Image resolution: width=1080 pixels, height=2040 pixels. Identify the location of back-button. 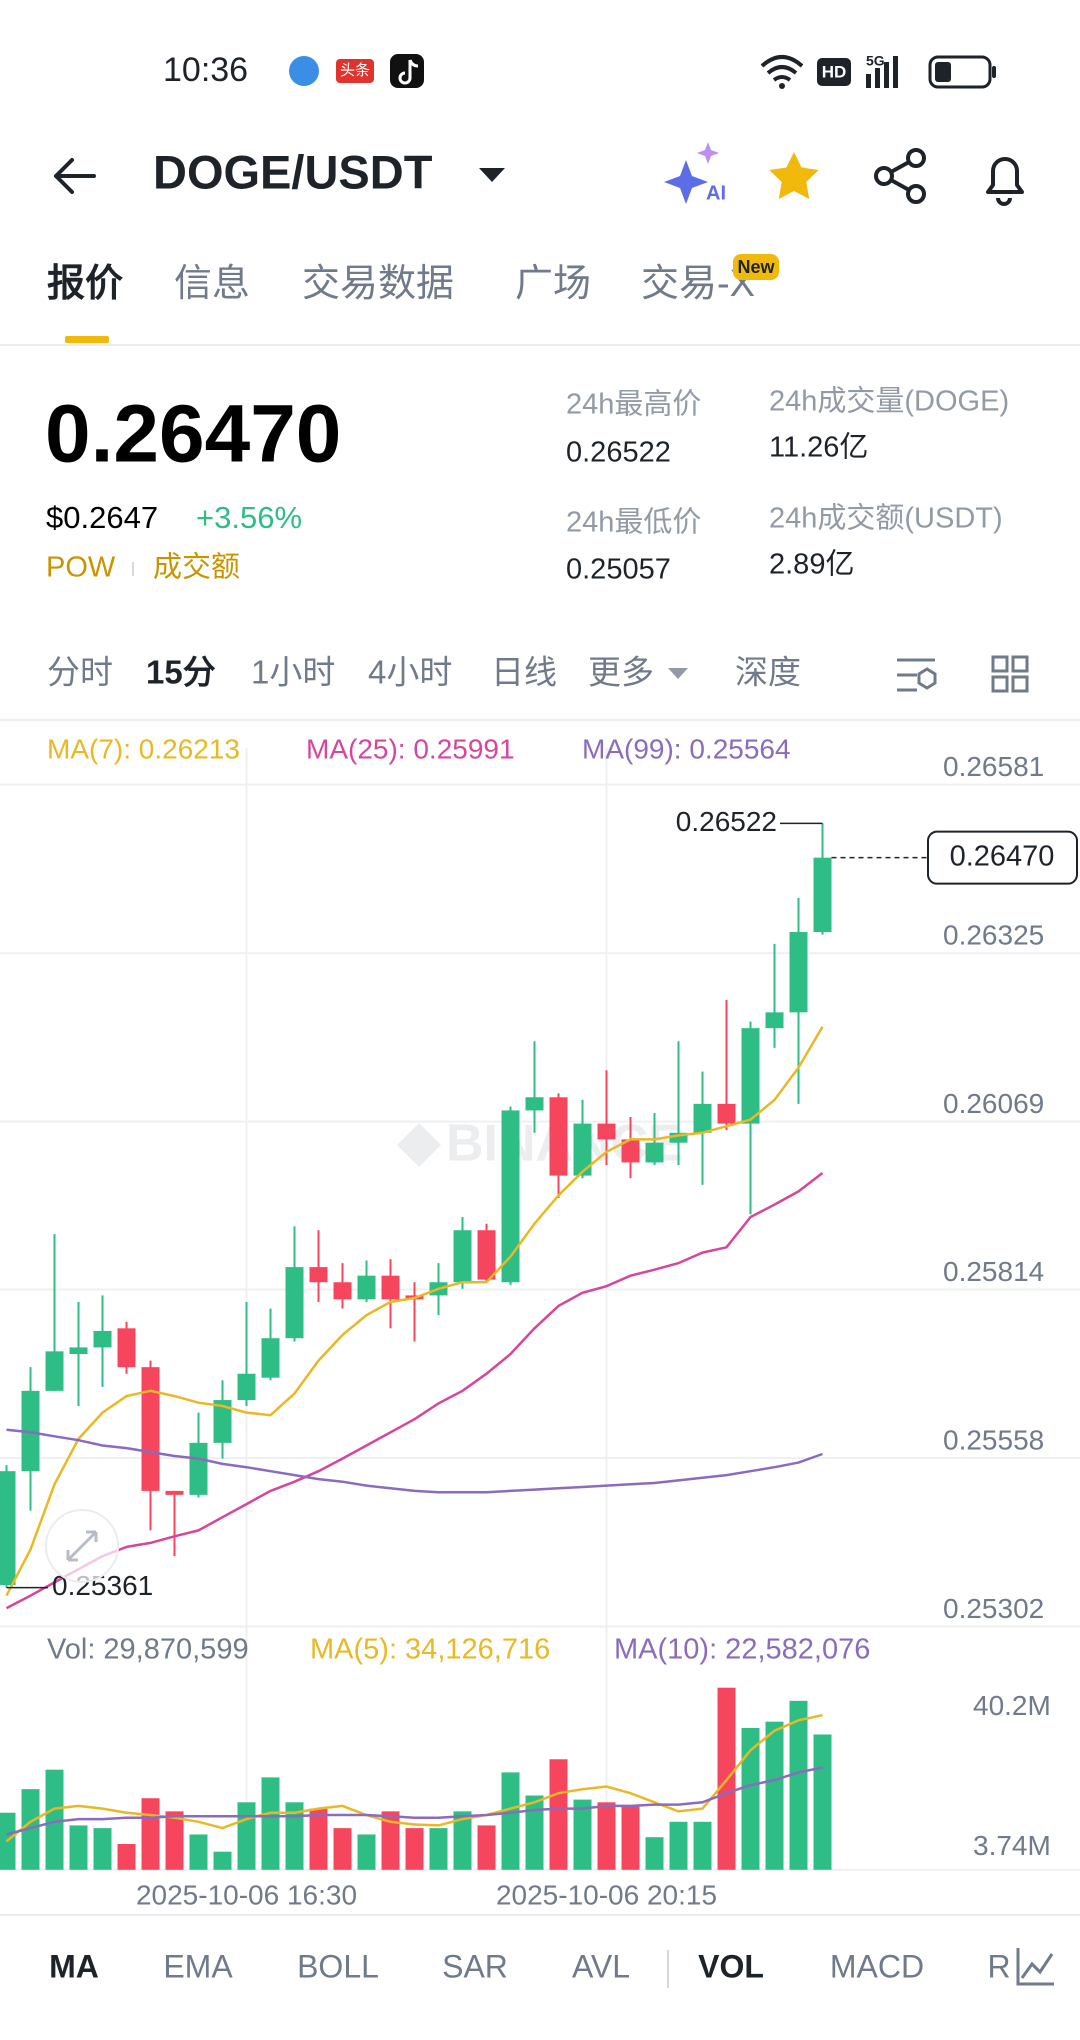
(75, 176).